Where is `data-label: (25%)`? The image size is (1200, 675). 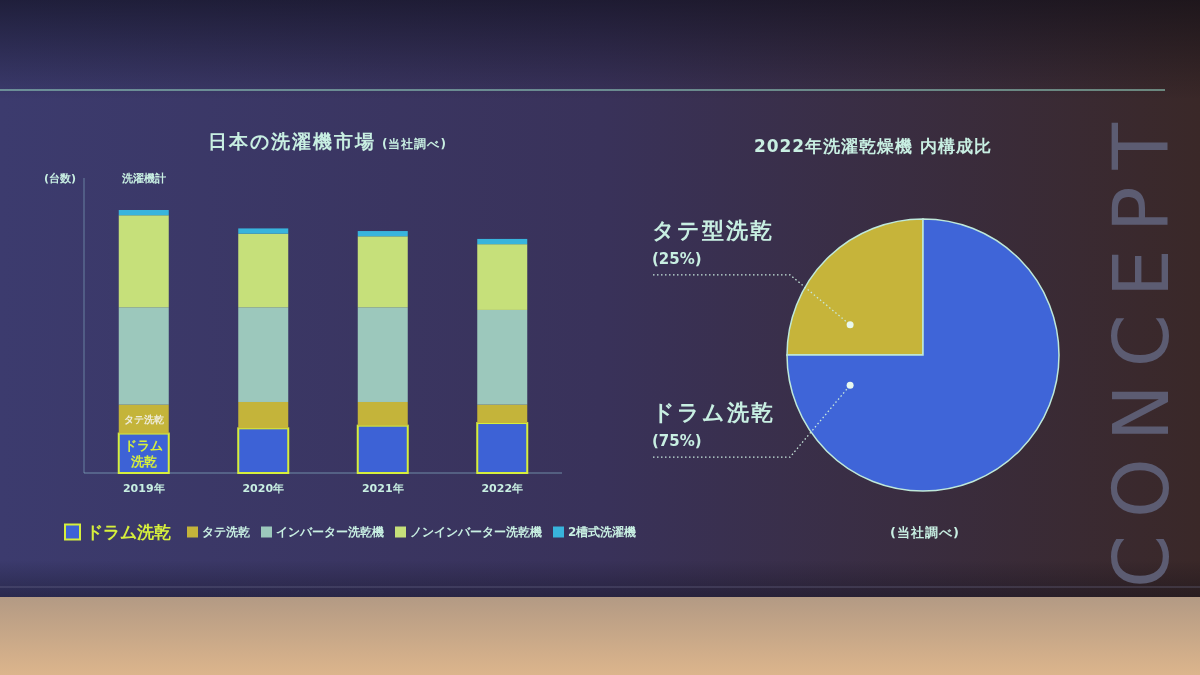
data-label: (25%) is located at coordinates (677, 258).